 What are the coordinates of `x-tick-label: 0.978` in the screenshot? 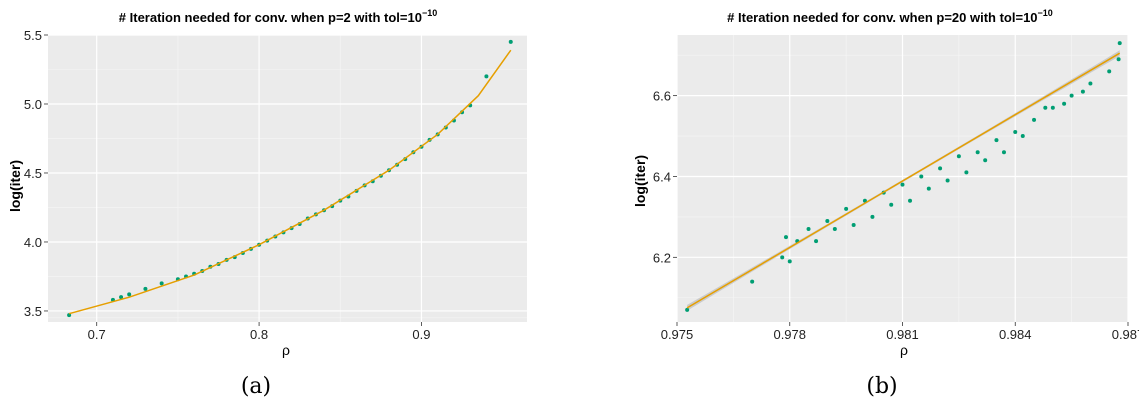 It's located at (789, 334).